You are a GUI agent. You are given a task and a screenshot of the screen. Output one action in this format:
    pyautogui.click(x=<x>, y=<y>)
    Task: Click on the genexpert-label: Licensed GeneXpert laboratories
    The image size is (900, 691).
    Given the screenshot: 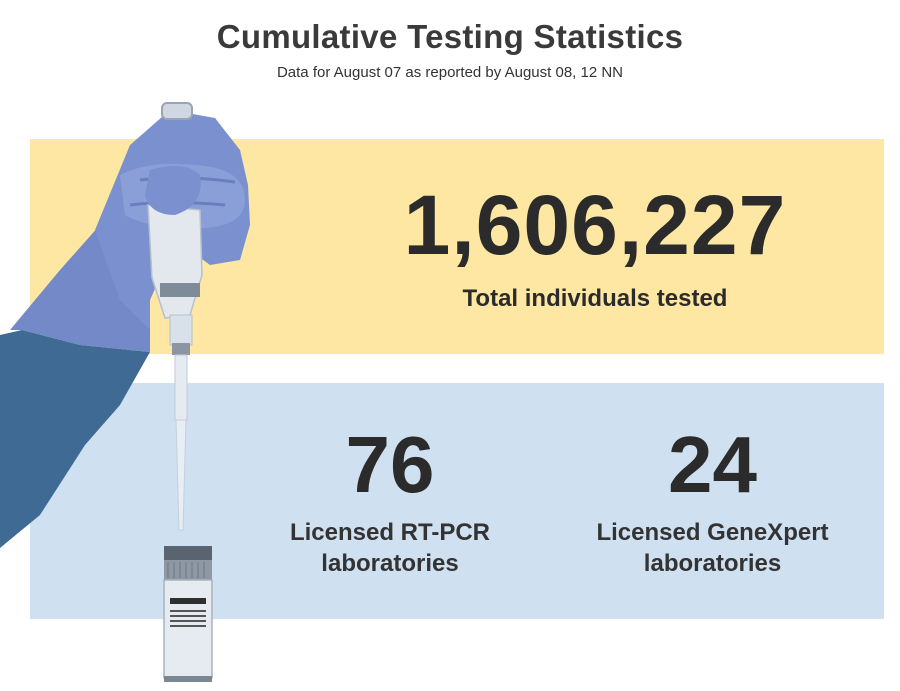 What is the action you would take?
    pyautogui.click(x=712, y=548)
    